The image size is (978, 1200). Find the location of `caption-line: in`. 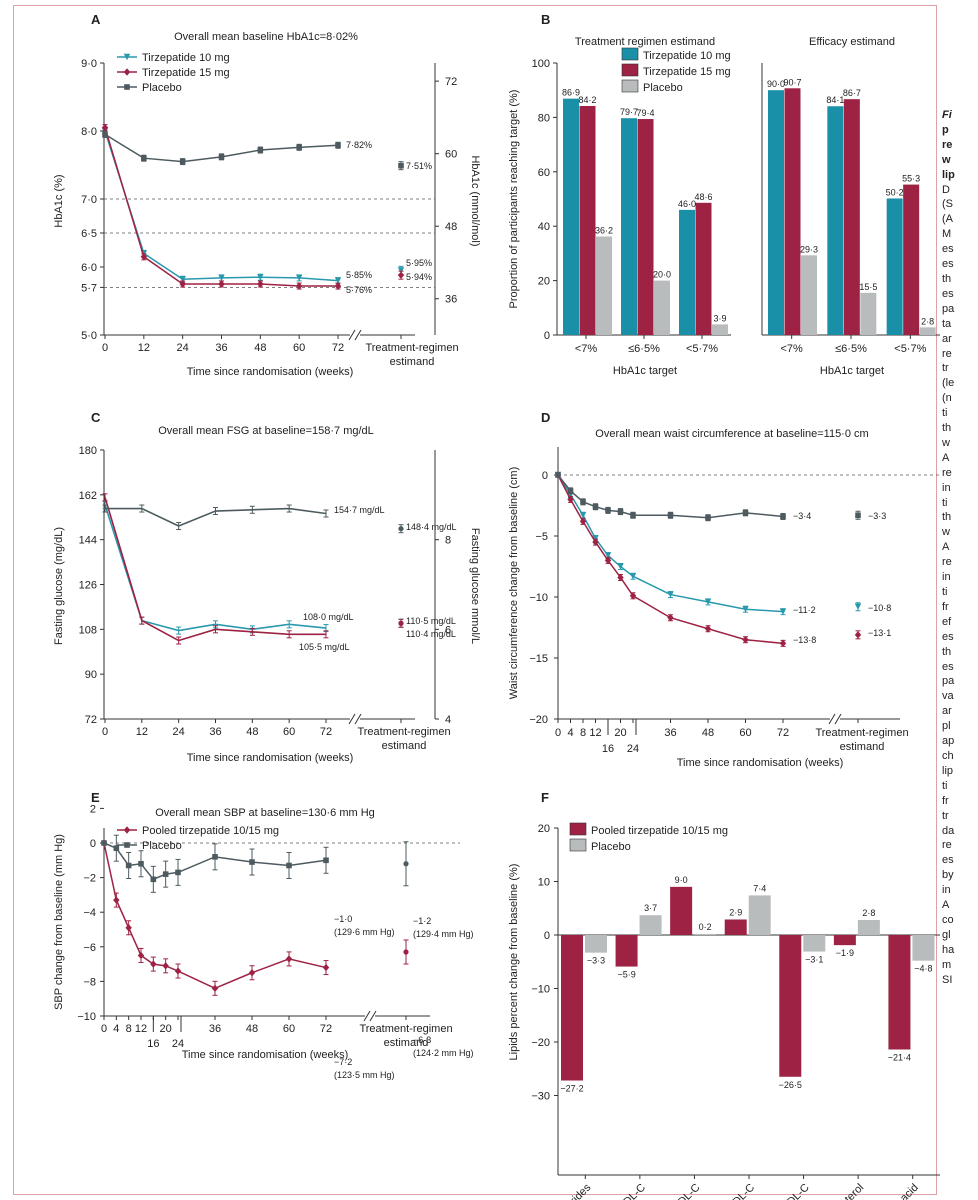

caption-line: in is located at coordinates (946, 890).